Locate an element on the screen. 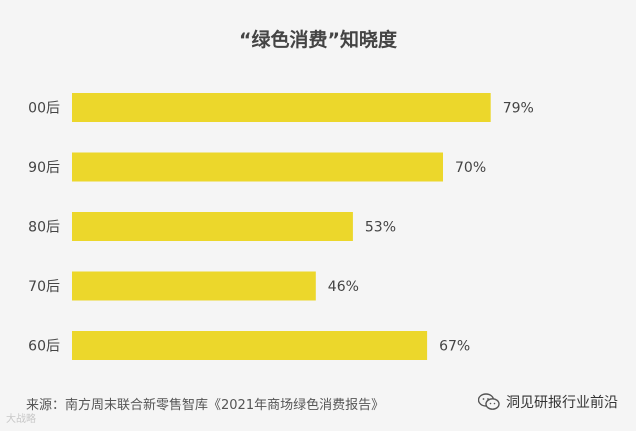 The image size is (636, 431). category-label: 70后 is located at coordinates (44, 287).